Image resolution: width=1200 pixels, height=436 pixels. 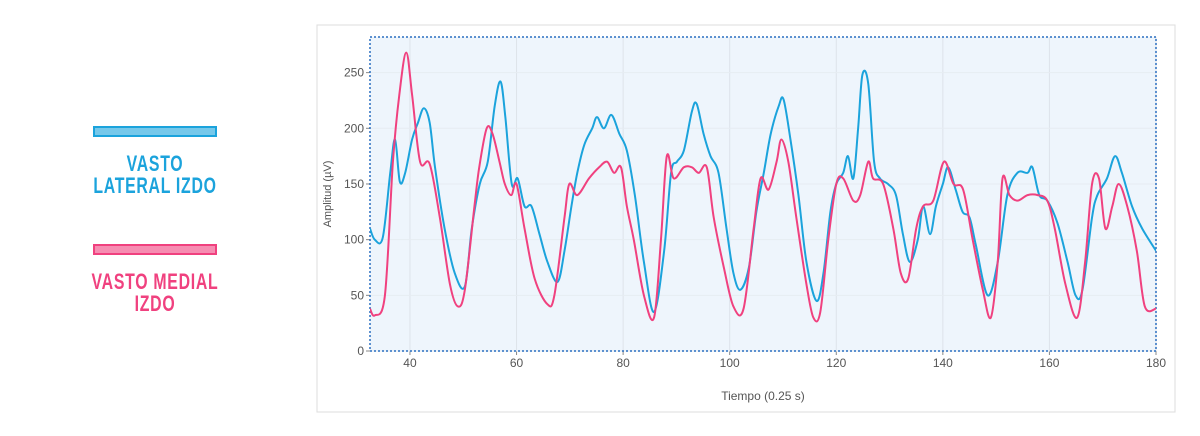 What do you see at coordinates (763, 396) in the screenshot?
I see `x-axis-title: Tiempo (0.25 s)` at bounding box center [763, 396].